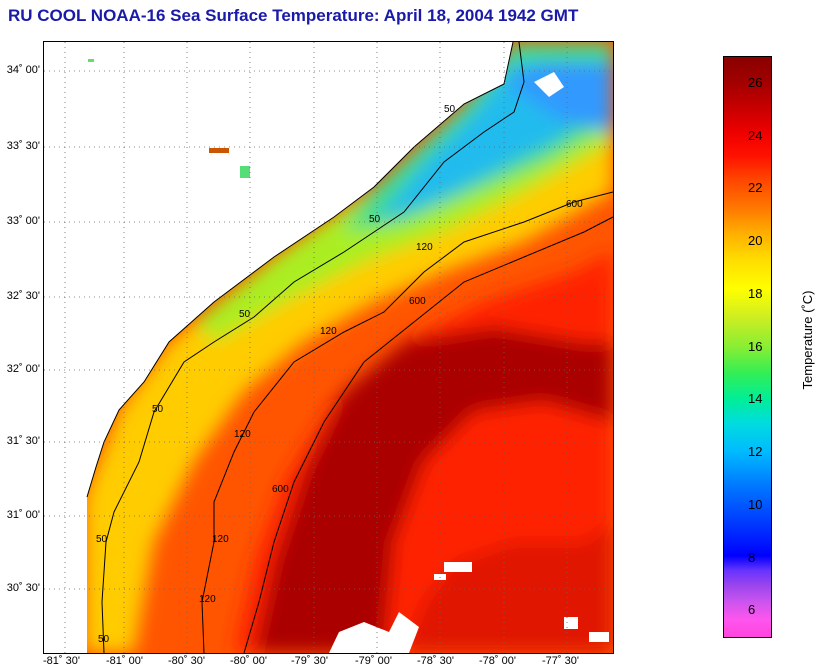 Image resolution: width=816 pixels, height=672 pixels. Describe the element at coordinates (23, 70) in the screenshot. I see `lat-label: 34˚ 00'` at that location.